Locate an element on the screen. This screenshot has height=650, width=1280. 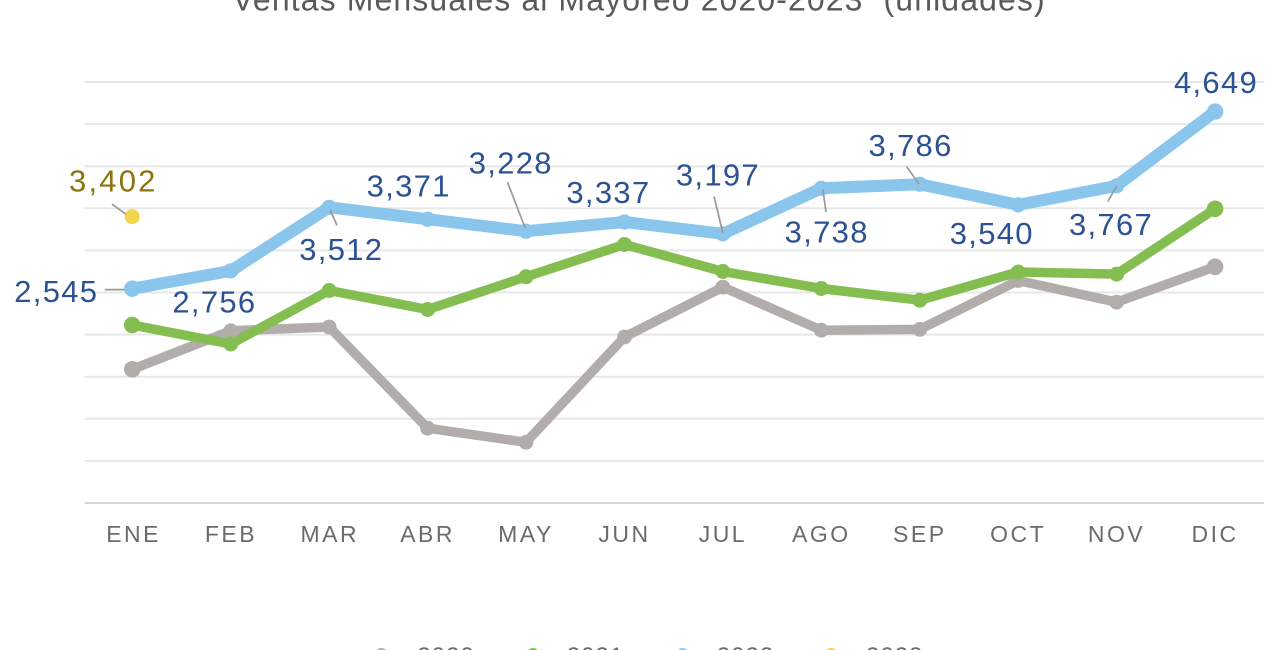
svg-text: 2022 is located at coordinates (745, 646).